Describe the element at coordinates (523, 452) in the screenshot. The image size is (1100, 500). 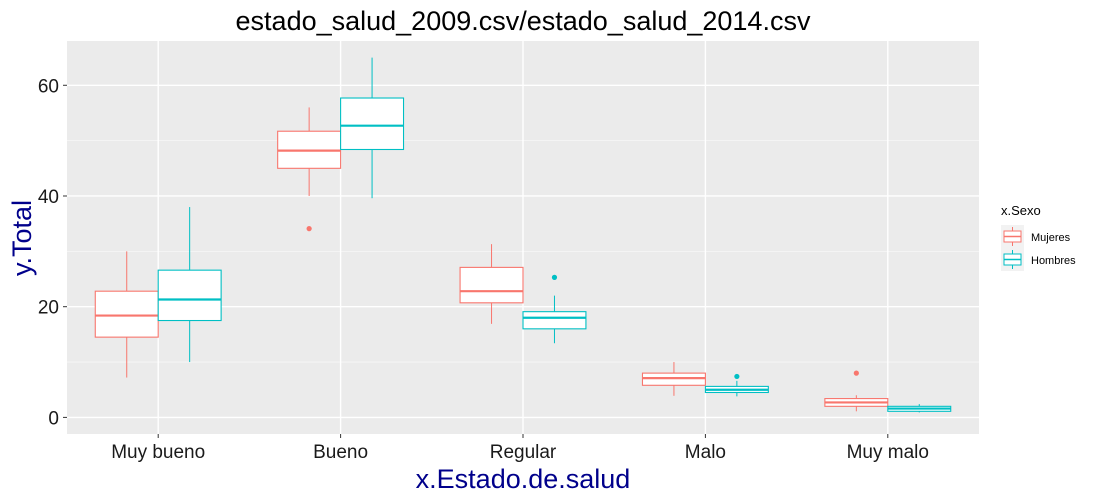
I see `x-tick-label: Regular` at that location.